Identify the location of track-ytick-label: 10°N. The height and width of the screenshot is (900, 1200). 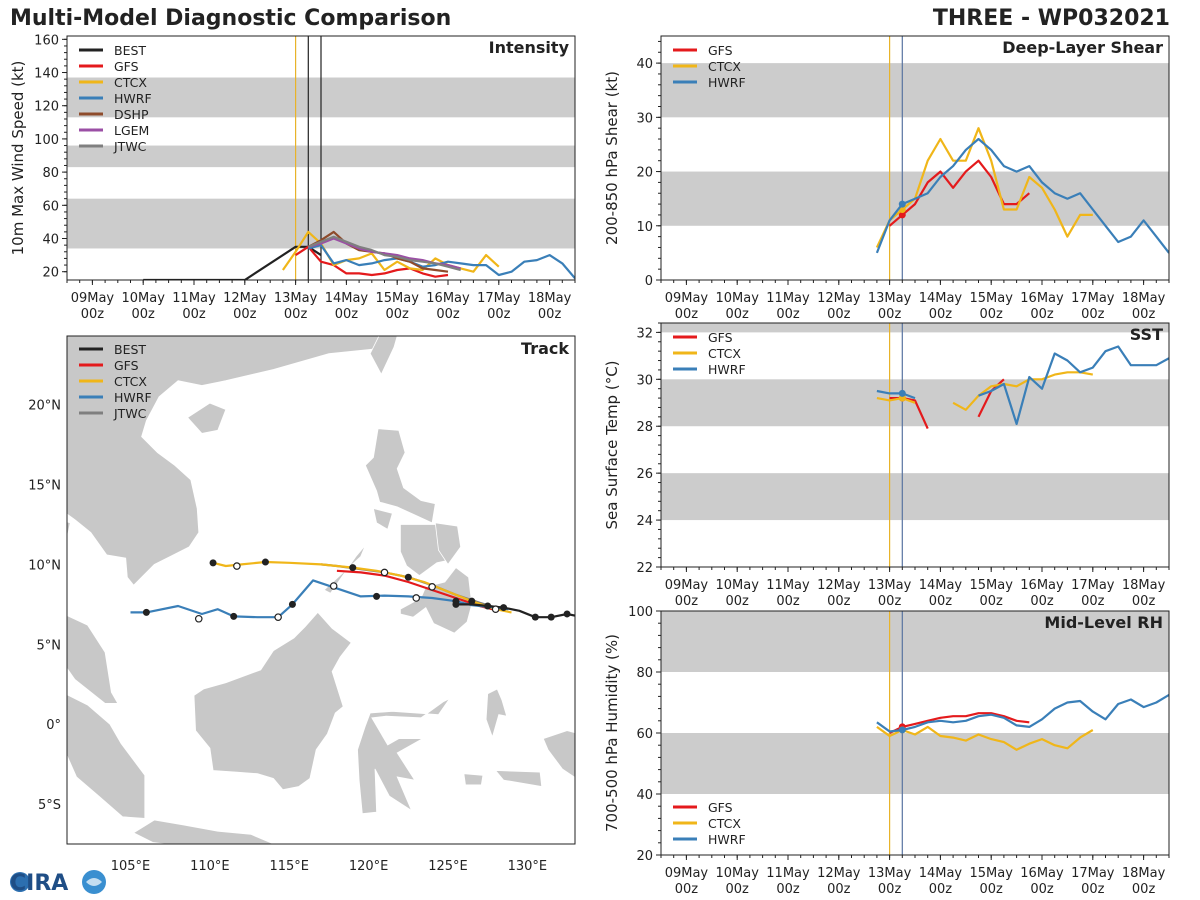
(44, 565).